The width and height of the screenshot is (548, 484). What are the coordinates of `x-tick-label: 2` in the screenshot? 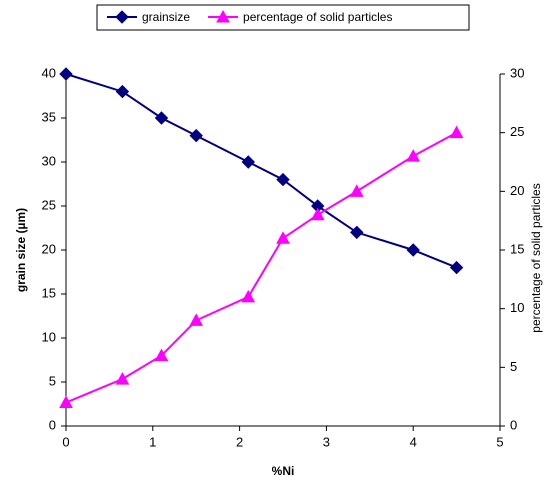 It's located at (239, 441).